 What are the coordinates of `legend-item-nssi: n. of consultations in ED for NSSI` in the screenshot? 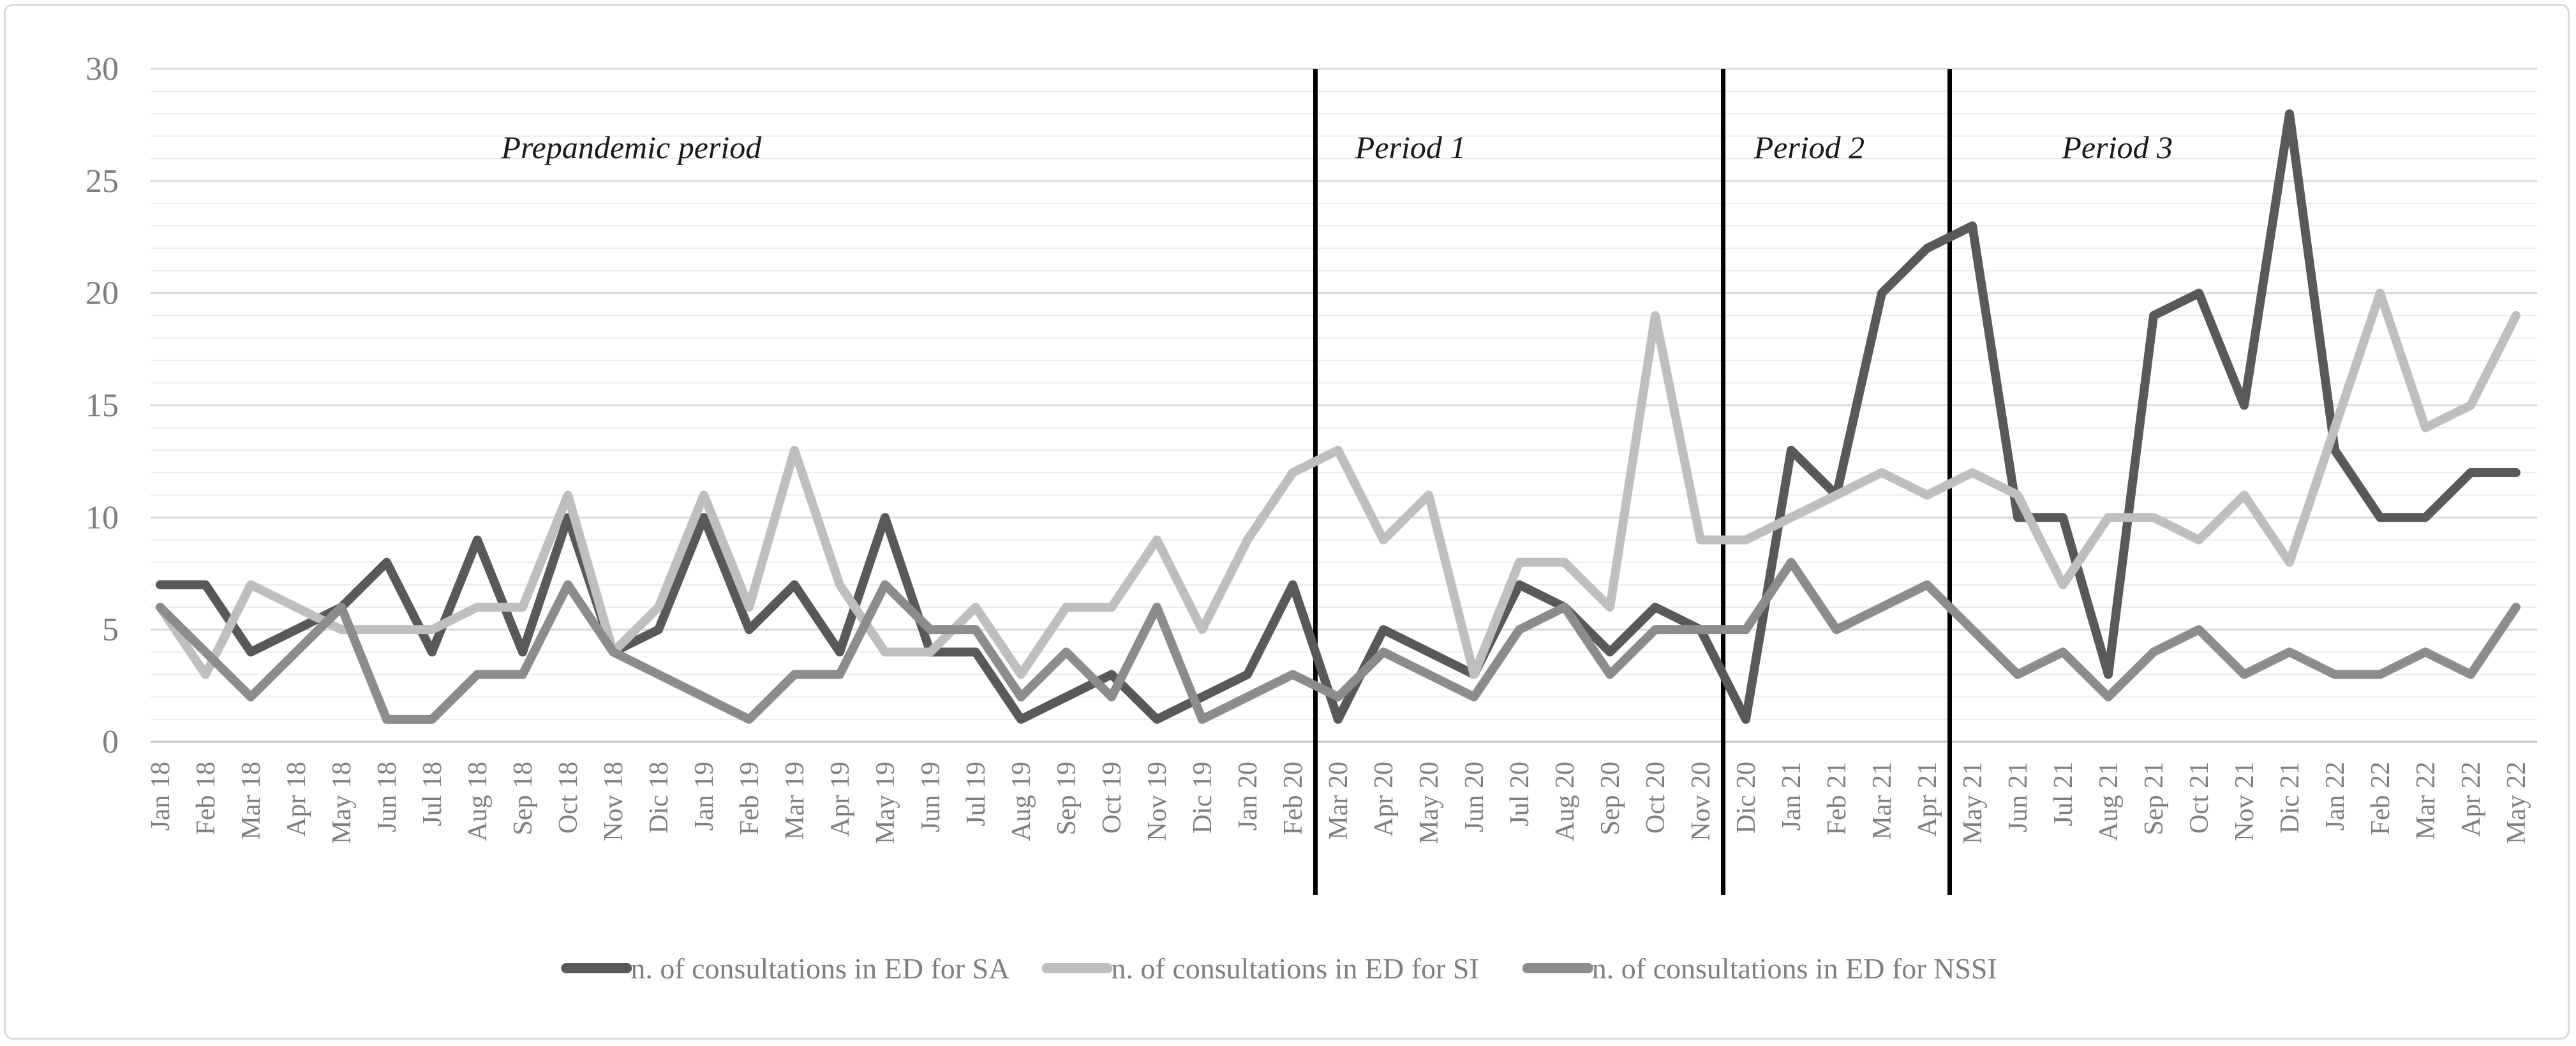 It's located at (1759, 968).